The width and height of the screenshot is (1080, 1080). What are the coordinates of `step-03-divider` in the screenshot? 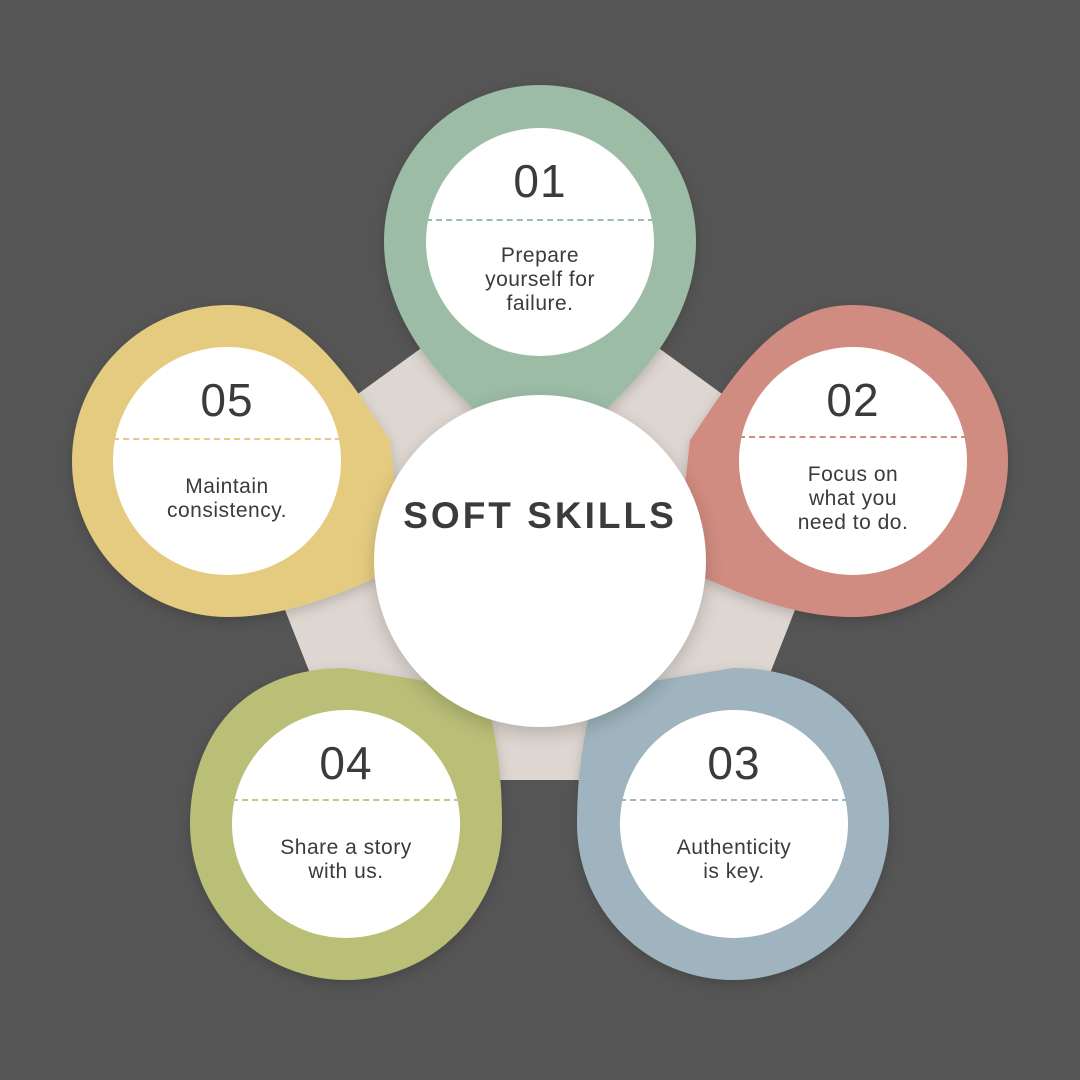 It's located at (734, 800).